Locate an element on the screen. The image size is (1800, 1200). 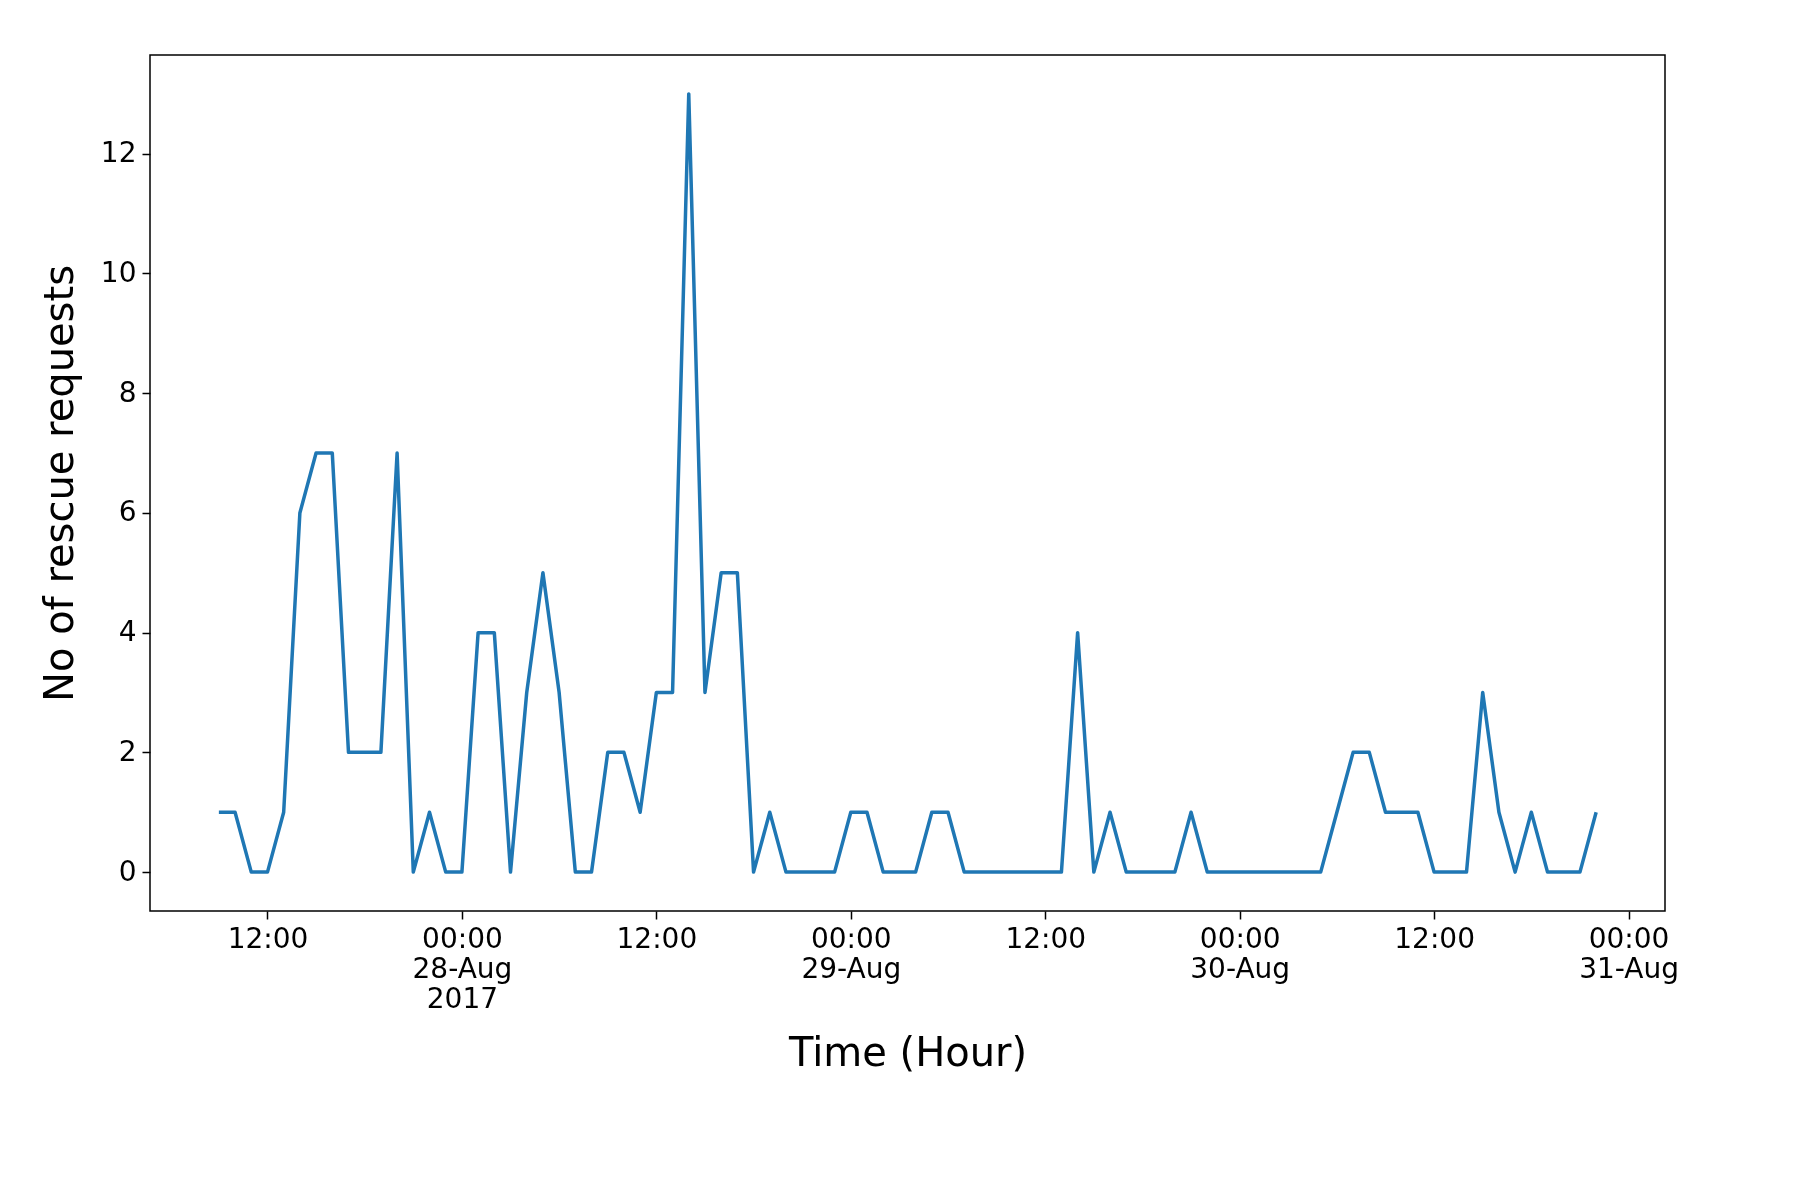
x-tick-label: 00:00 28-Aug 2017 is located at coordinates (462, 968).